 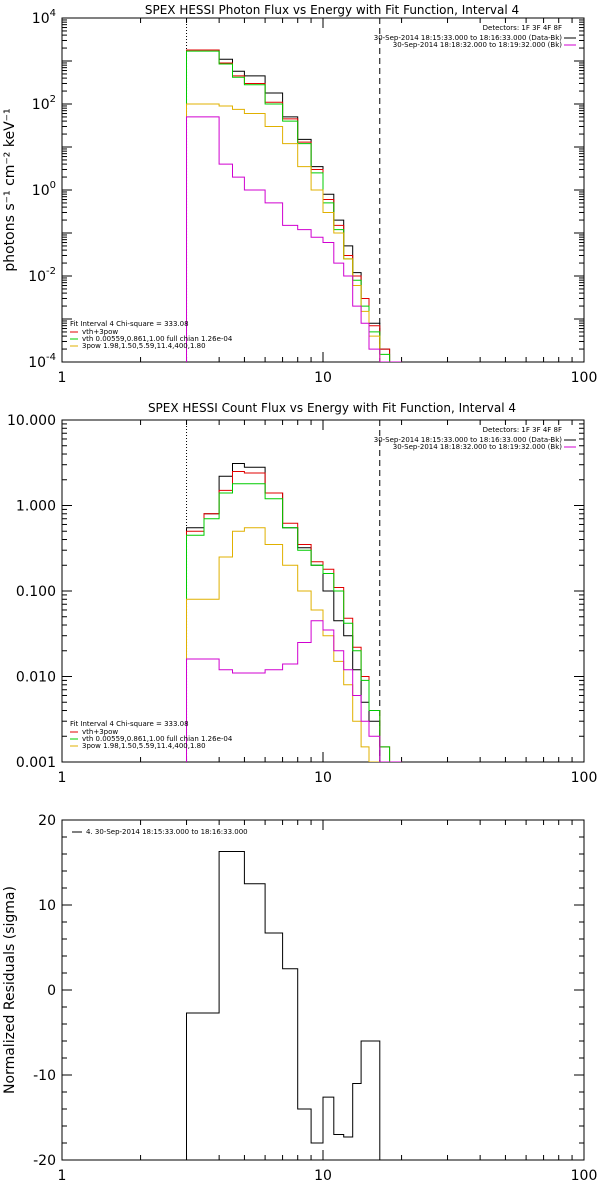 What do you see at coordinates (31, 421) in the screenshot?
I see `y-tick-label: 10.000` at bounding box center [31, 421].